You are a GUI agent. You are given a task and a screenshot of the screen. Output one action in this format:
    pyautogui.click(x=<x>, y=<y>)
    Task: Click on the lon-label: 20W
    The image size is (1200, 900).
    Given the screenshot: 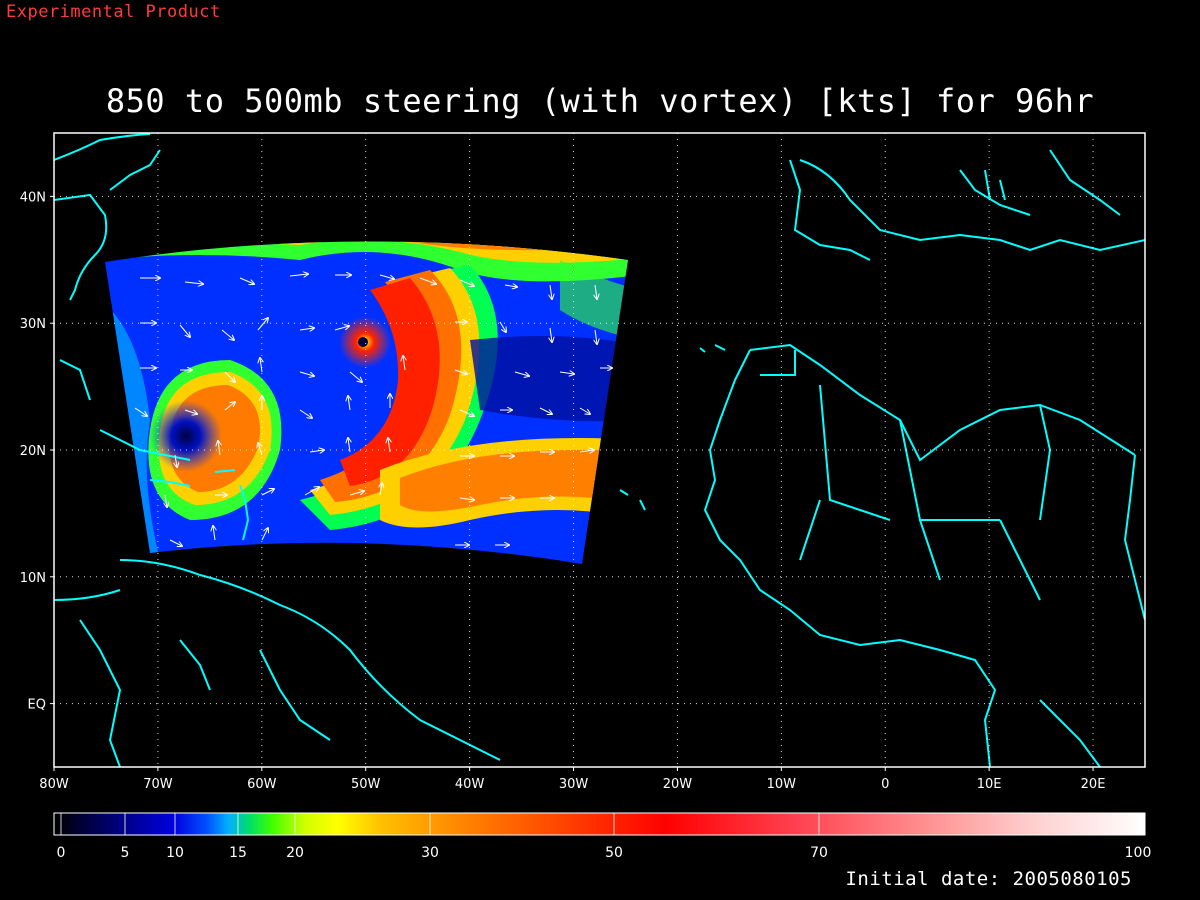 What is the action you would take?
    pyautogui.click(x=678, y=784)
    